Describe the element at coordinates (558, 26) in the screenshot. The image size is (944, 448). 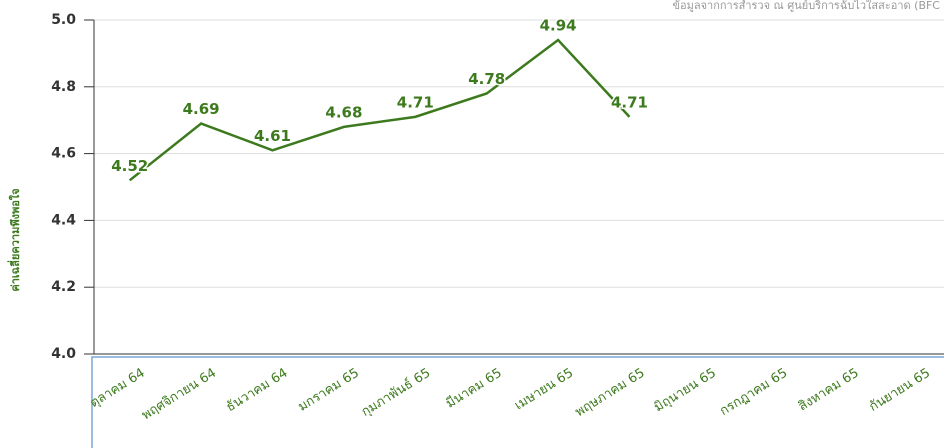
I see `data-label: 4.94` at that location.